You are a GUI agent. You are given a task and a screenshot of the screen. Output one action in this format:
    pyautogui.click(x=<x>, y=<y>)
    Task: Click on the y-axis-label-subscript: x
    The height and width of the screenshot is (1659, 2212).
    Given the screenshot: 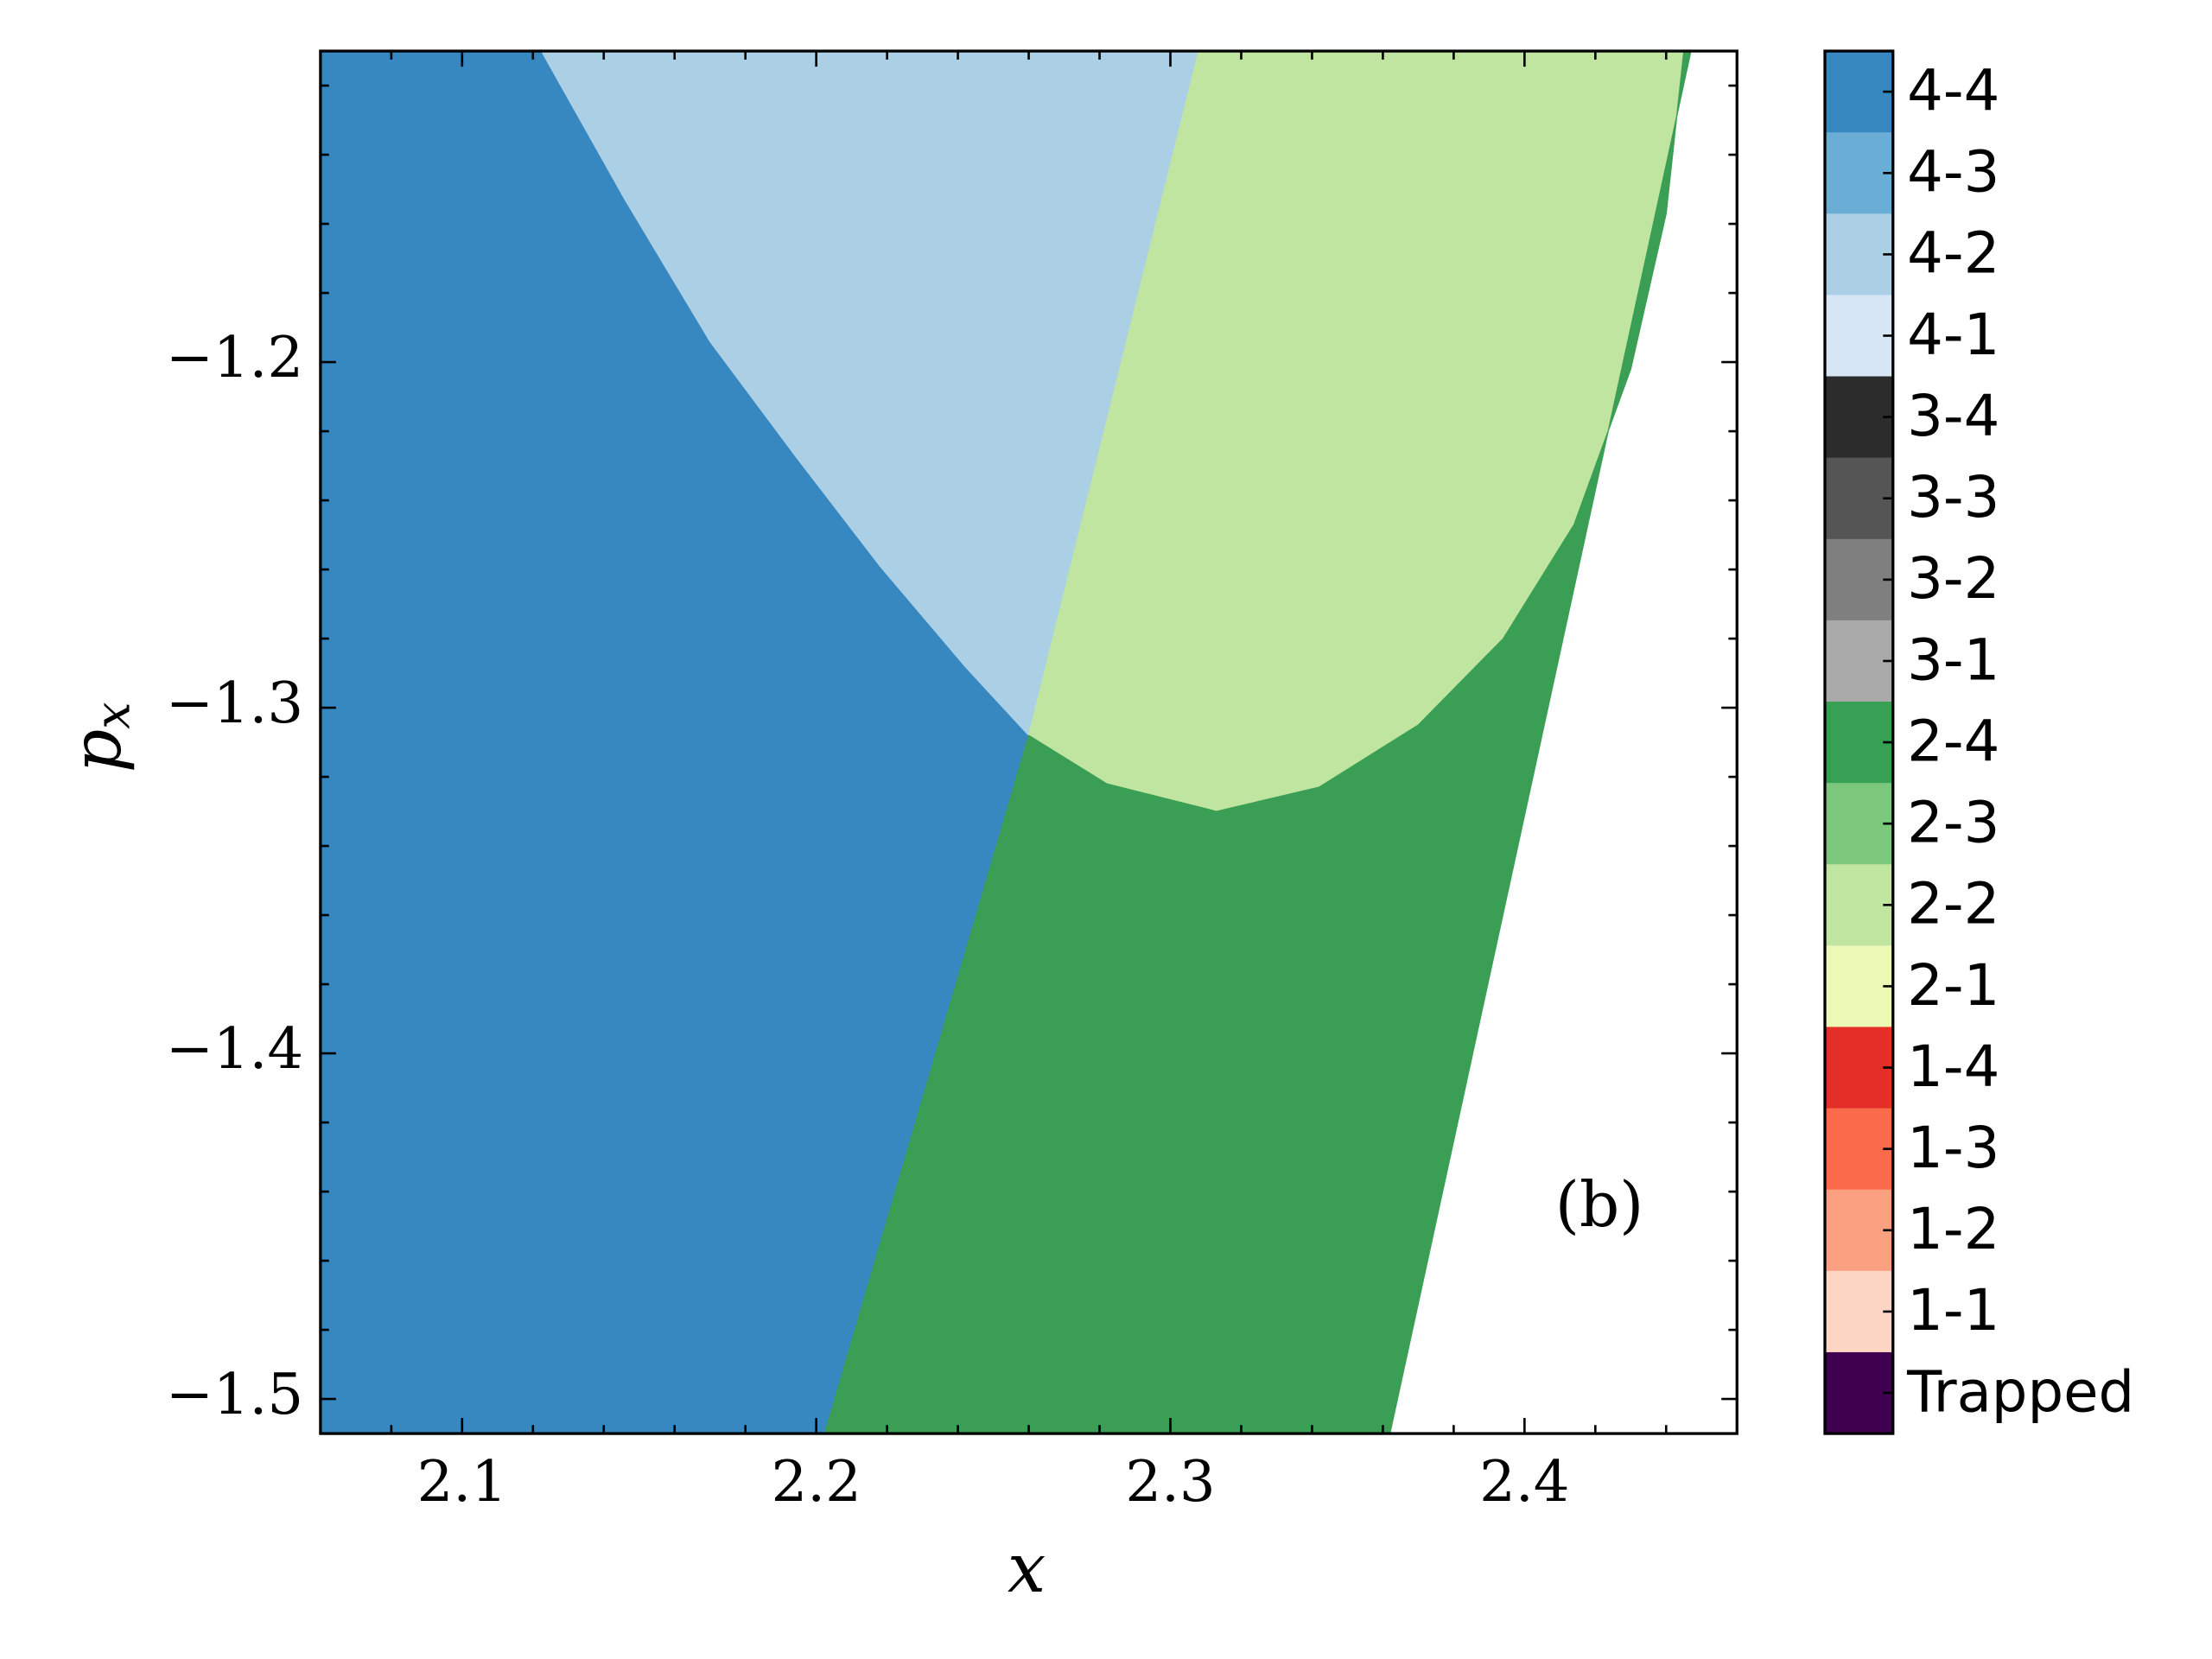 What is the action you would take?
    pyautogui.click(x=113, y=715)
    